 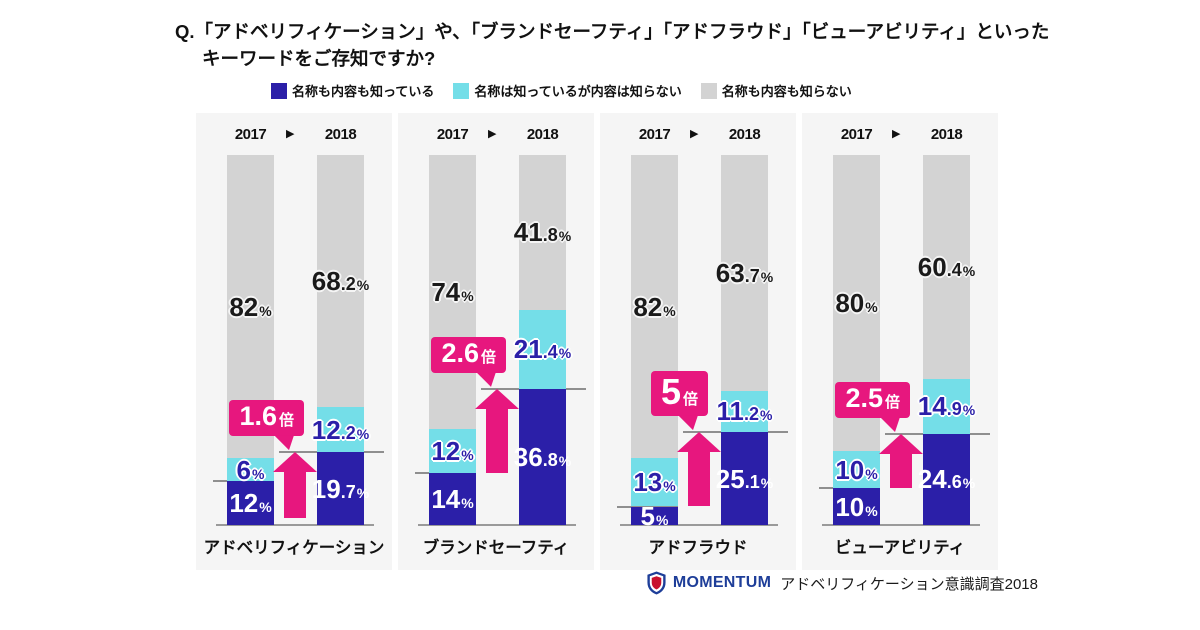 What do you see at coordinates (319, 58) in the screenshot?
I see `question-line2: キーワードをご存知ですか?` at bounding box center [319, 58].